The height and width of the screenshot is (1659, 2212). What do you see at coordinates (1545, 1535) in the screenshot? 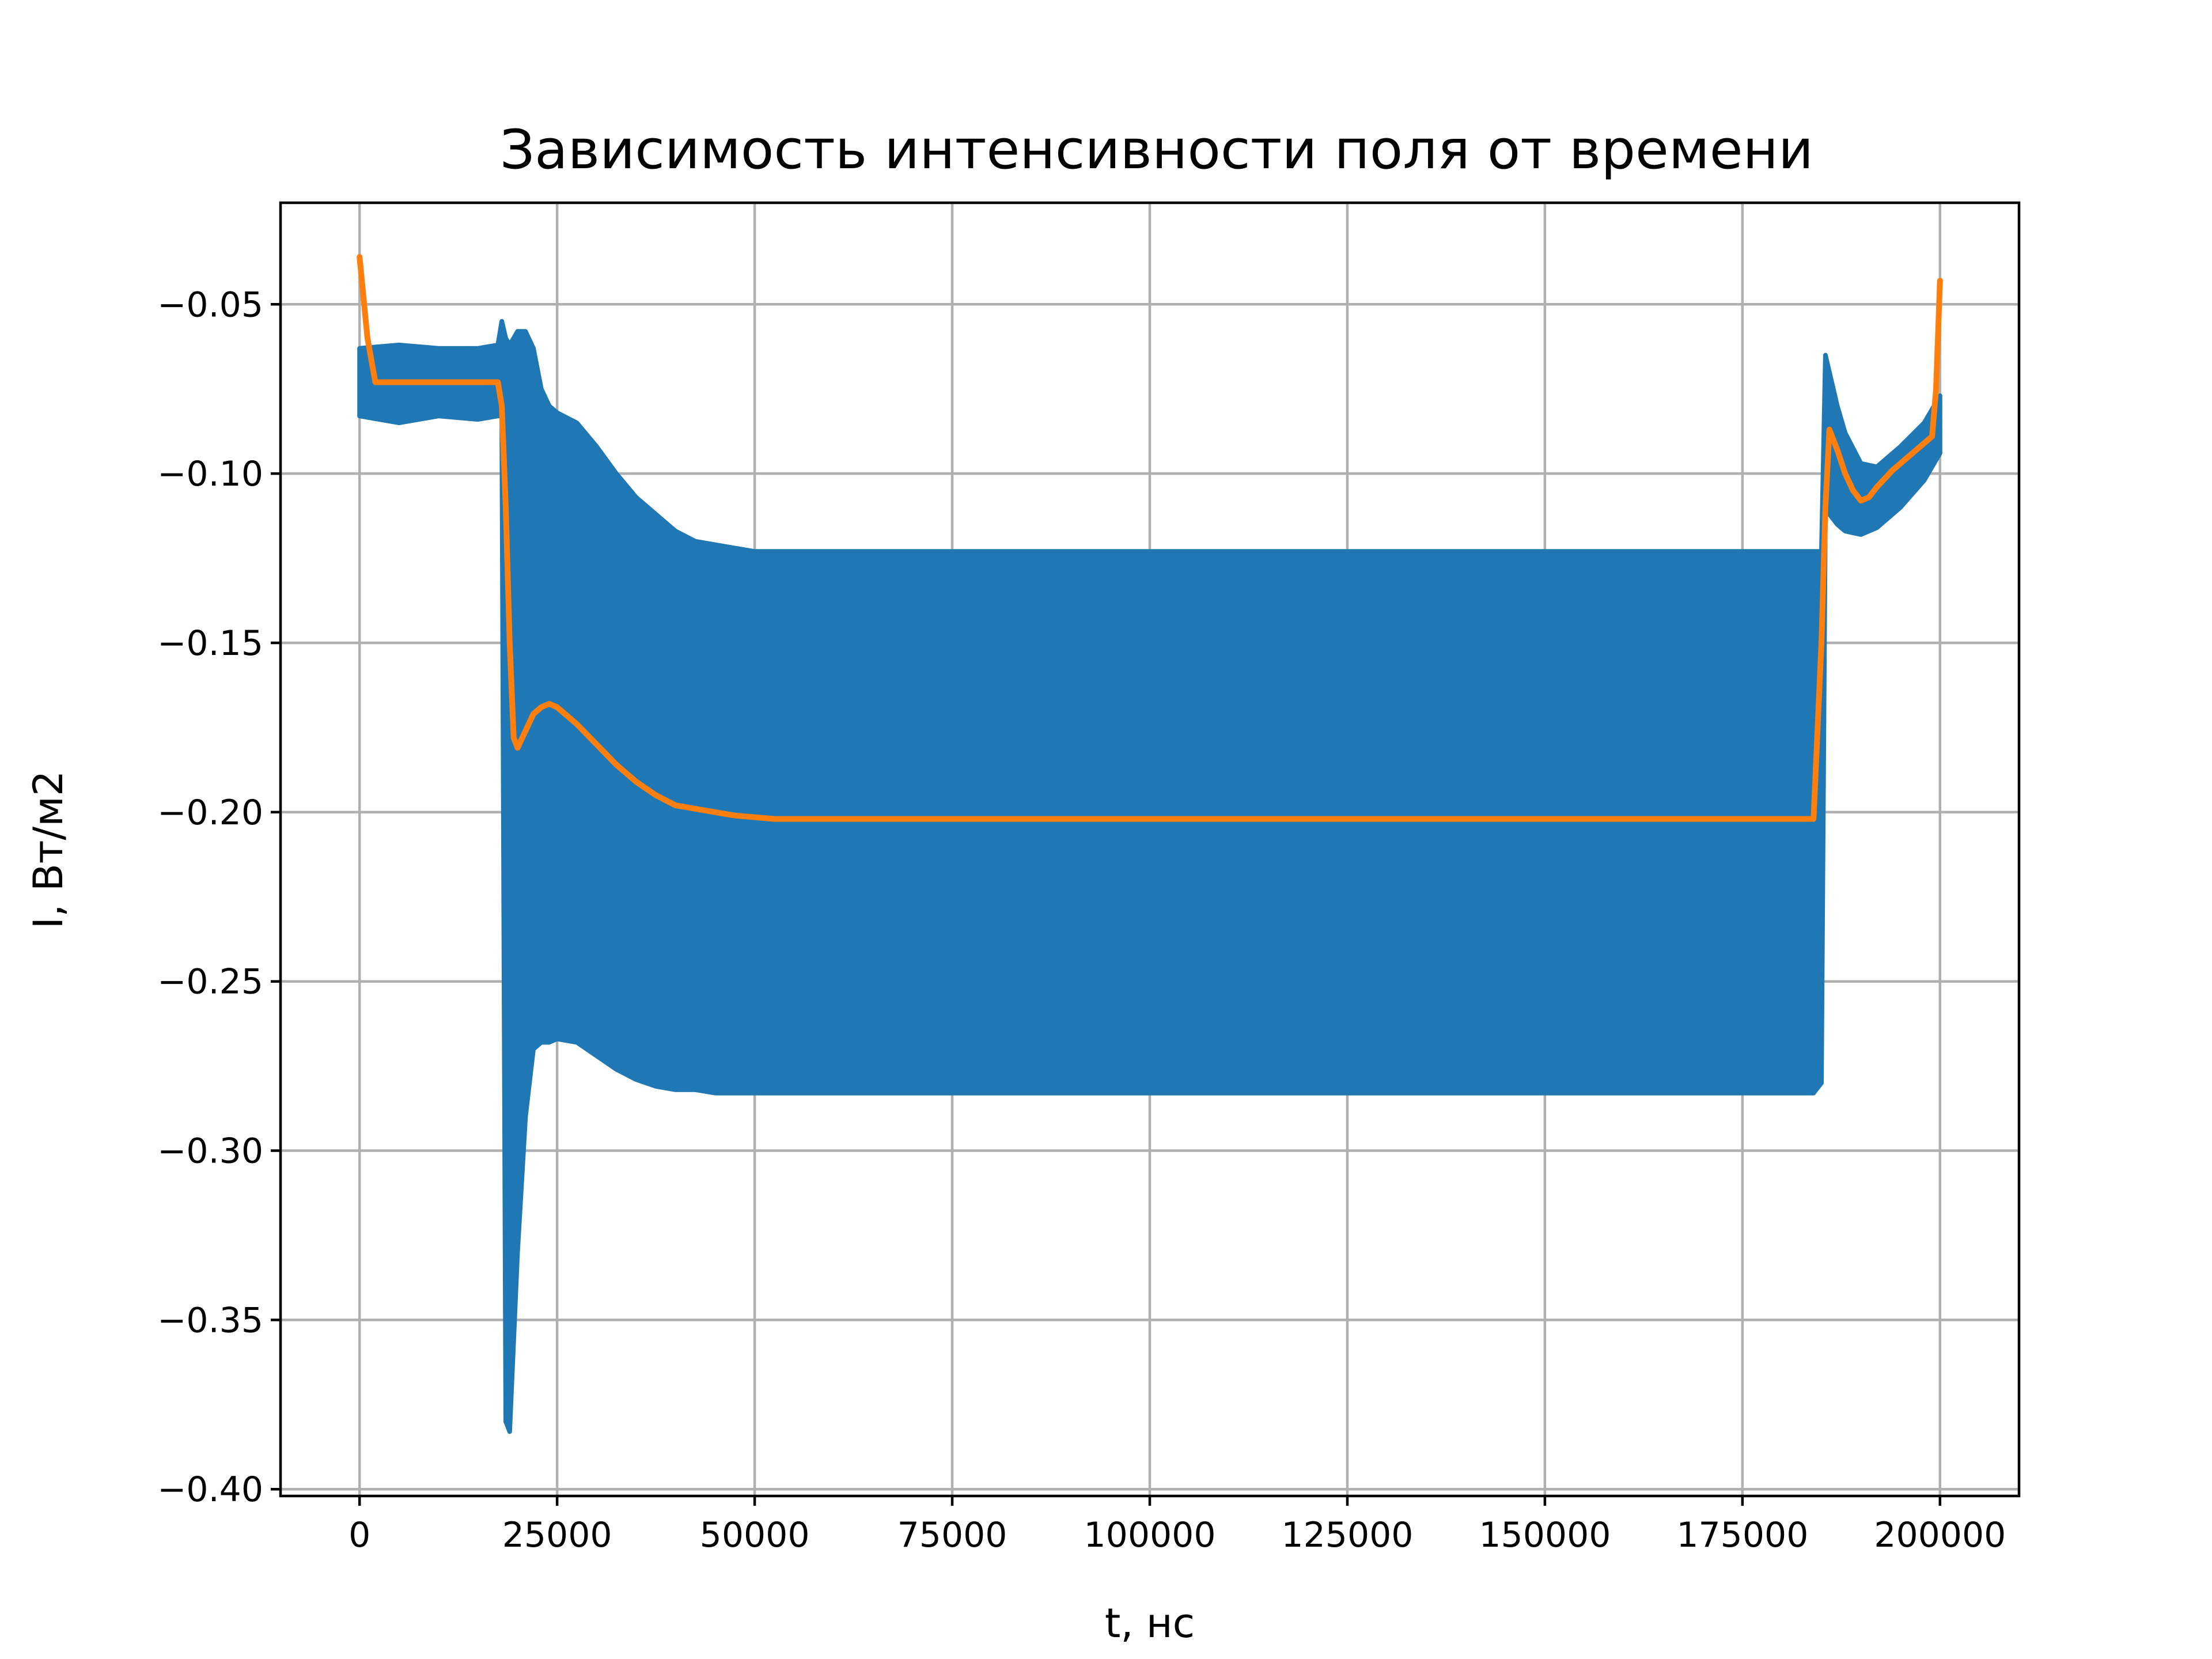
I see `x-tick-label: 150000` at bounding box center [1545, 1535].